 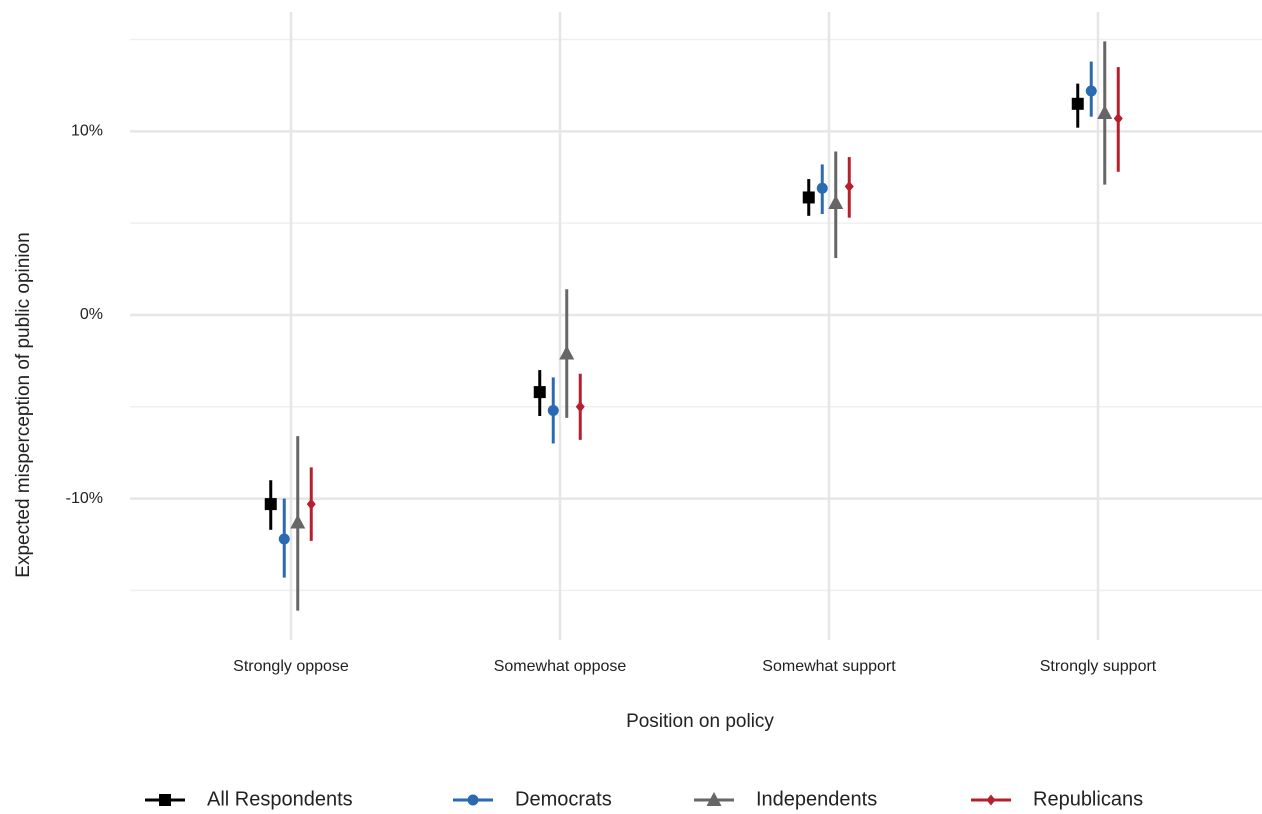 I want to click on x-tick-label: Strongly support, so click(x=1098, y=666).